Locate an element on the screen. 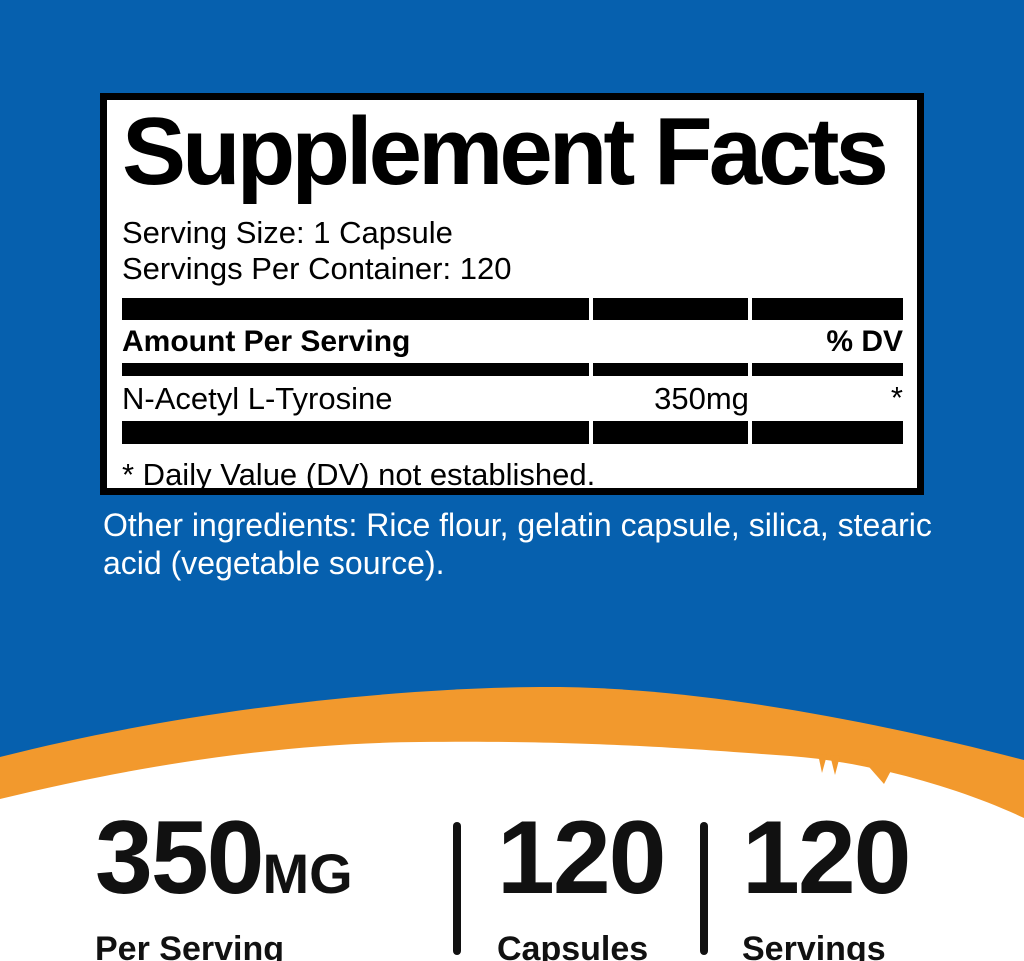  servings-per-container-line: Servings Per Container: 120 is located at coordinates (317, 268).